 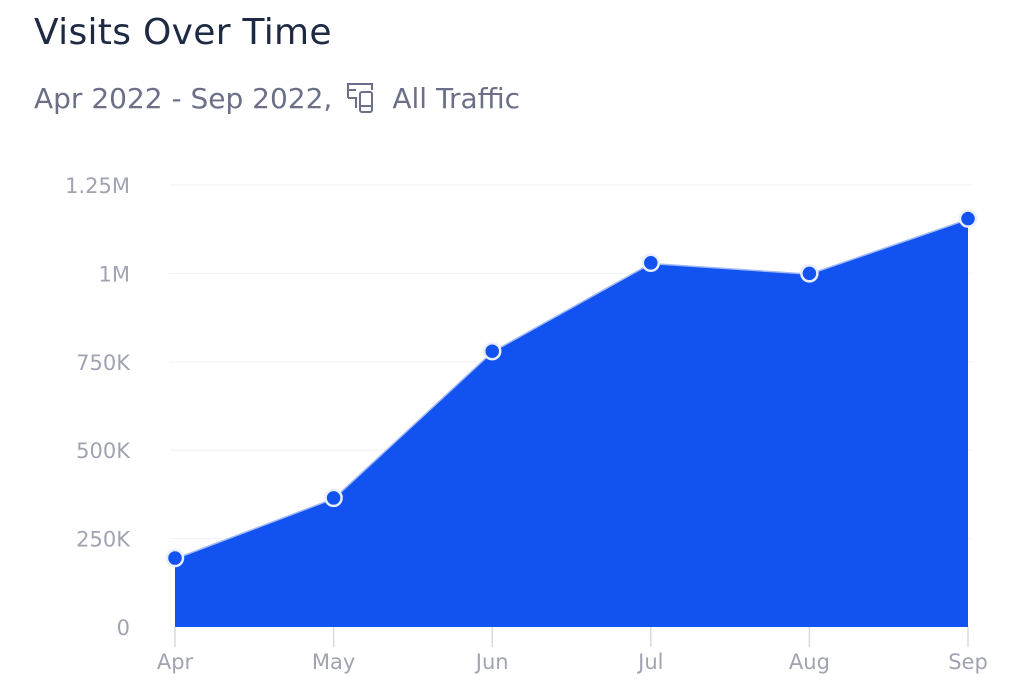 What do you see at coordinates (175, 662) in the screenshot?
I see `x-tick-label: Apr` at bounding box center [175, 662].